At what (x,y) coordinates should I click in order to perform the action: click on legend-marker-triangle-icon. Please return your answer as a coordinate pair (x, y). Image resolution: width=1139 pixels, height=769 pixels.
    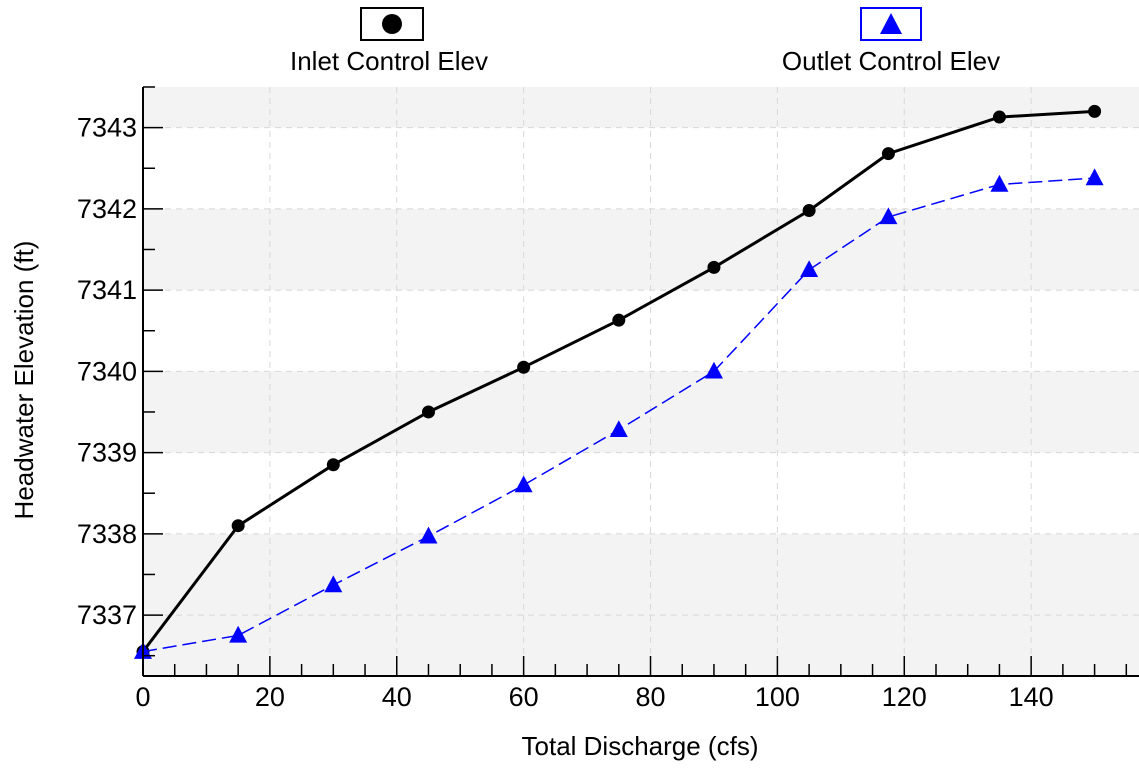
    Looking at the image, I should click on (891, 23).